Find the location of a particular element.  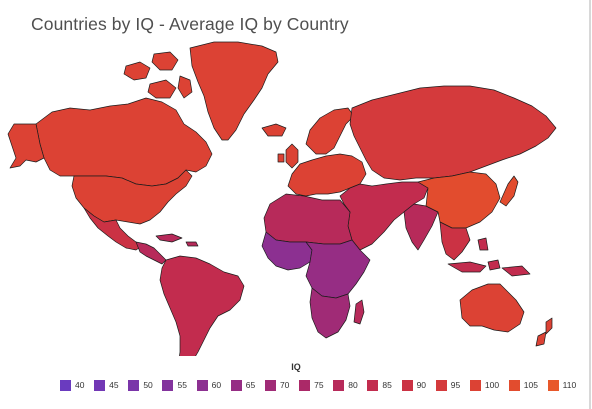

region-indonesia is located at coordinates (489, 257).